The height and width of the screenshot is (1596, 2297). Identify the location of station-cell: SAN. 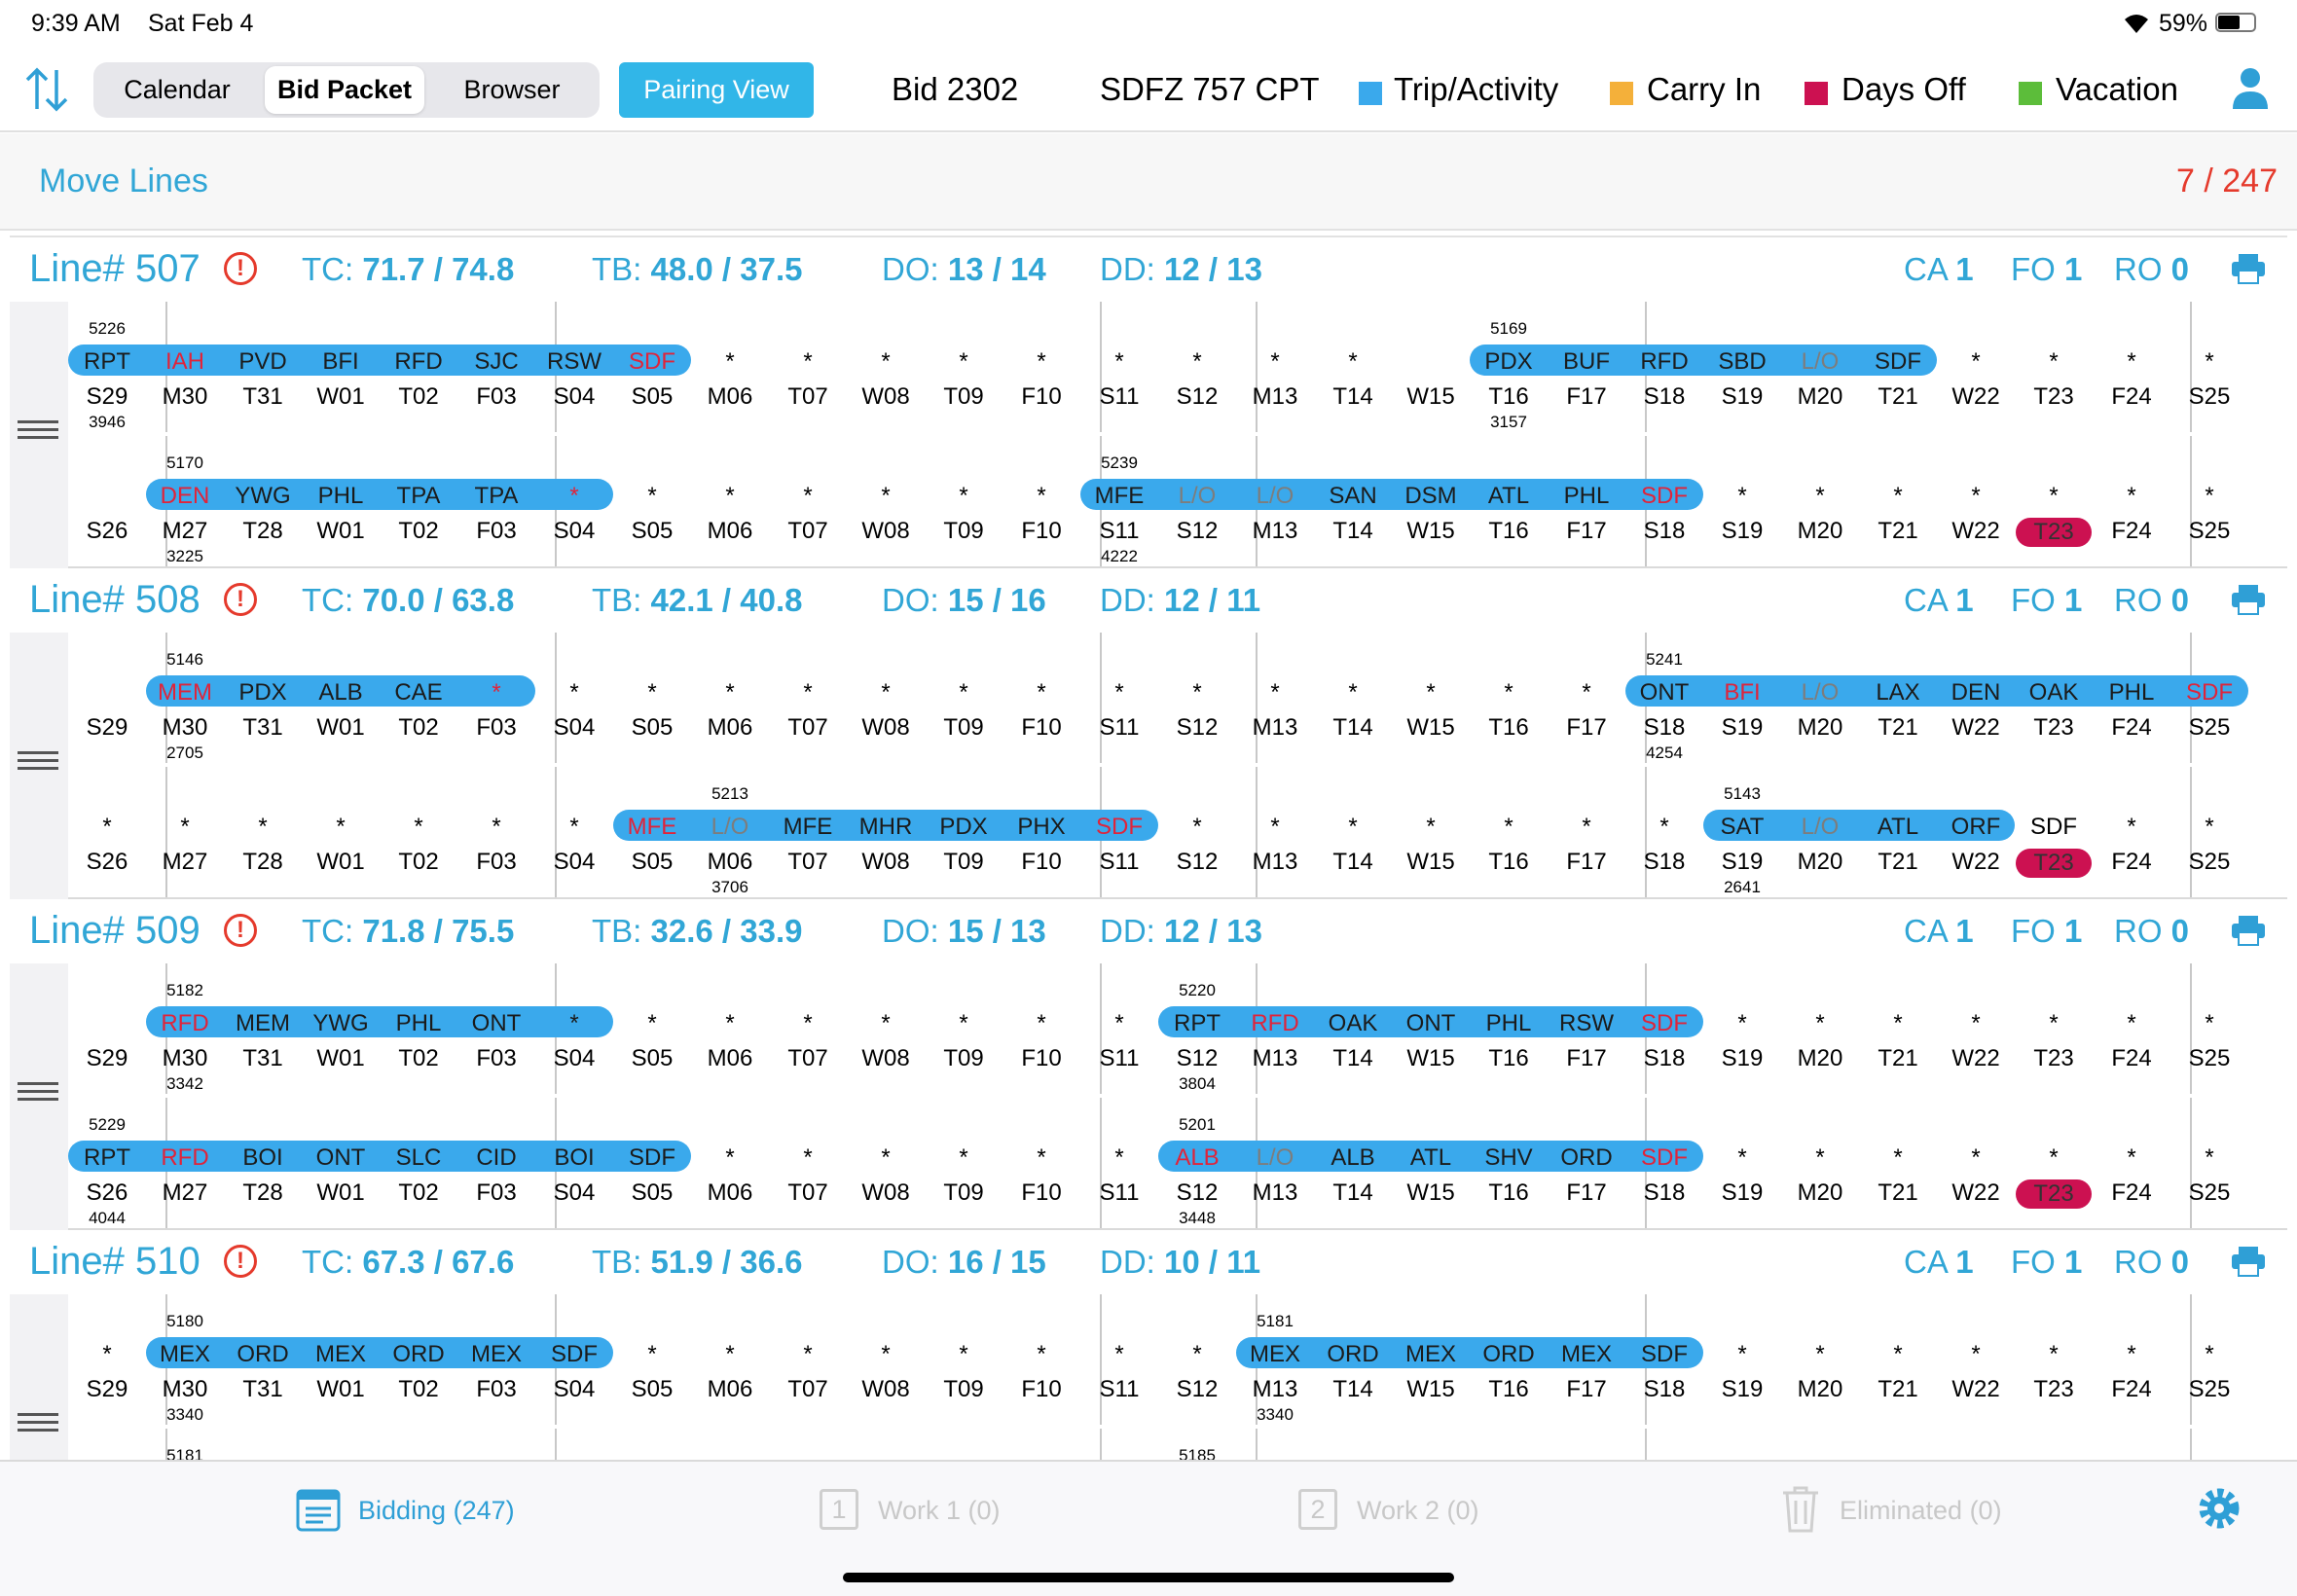
(1353, 496).